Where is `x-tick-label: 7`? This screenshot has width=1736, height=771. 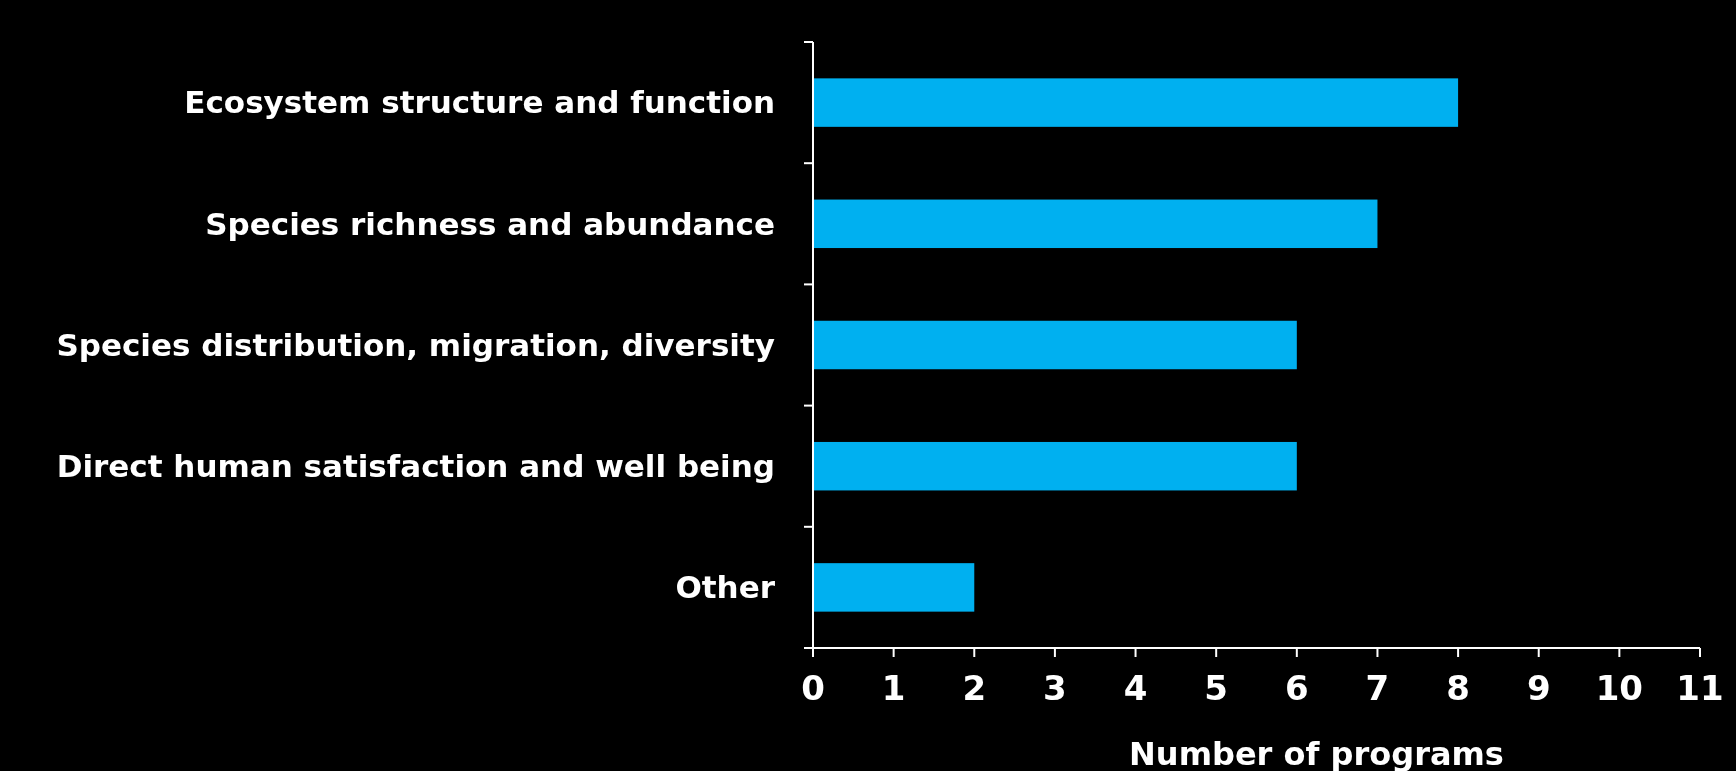 x-tick-label: 7 is located at coordinates (1377, 688).